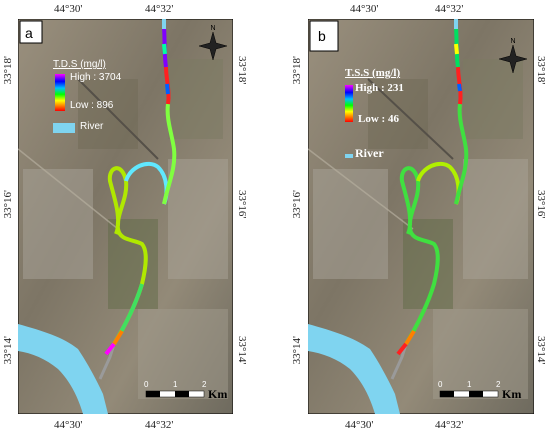  Describe the element at coordinates (364, 9) in the screenshot. I see `coord-top-left-b: 44°30'` at that location.